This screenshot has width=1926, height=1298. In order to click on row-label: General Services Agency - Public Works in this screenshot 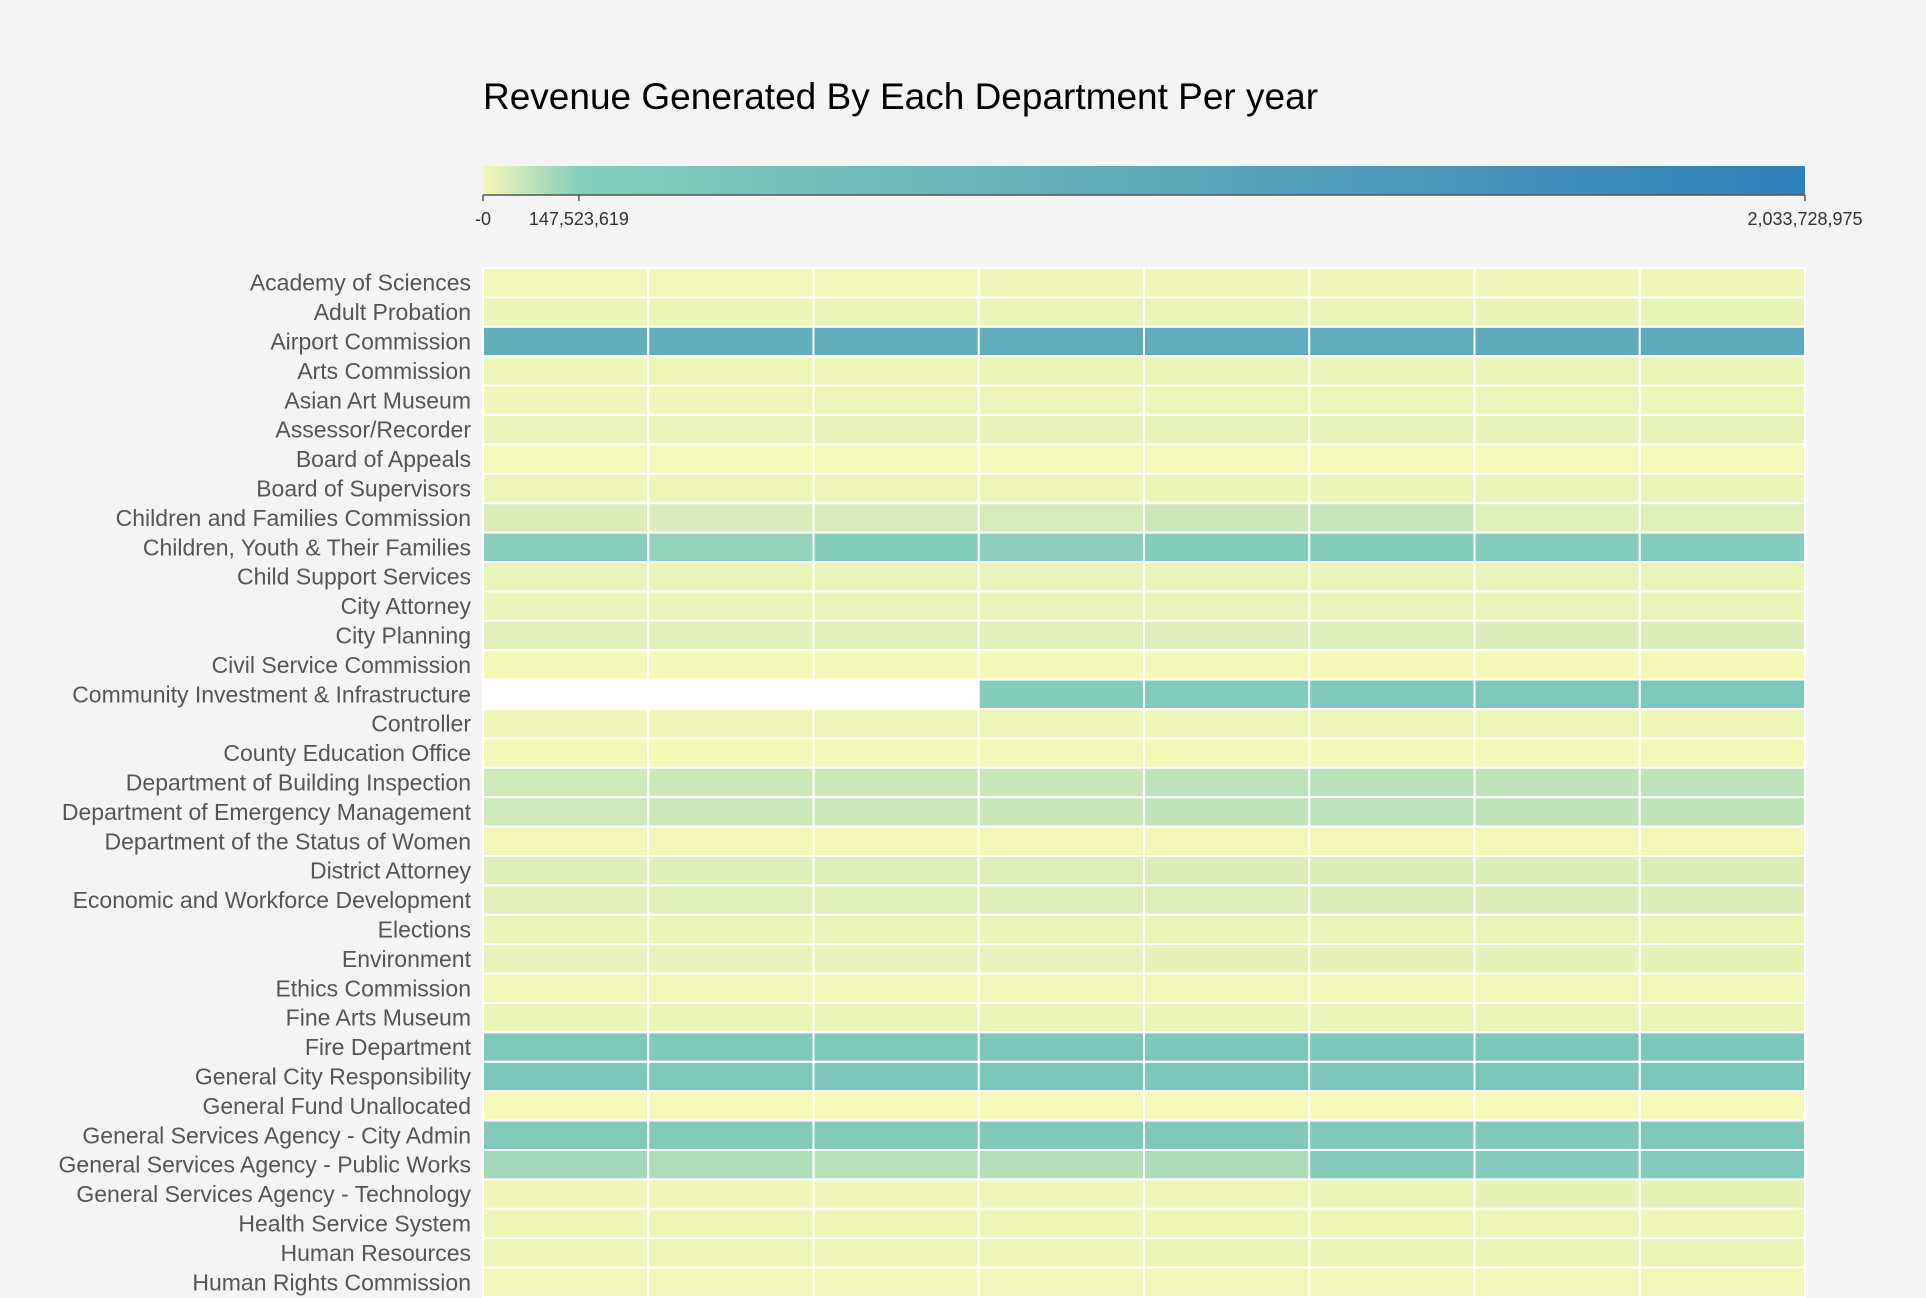, I will do `click(265, 1165)`.